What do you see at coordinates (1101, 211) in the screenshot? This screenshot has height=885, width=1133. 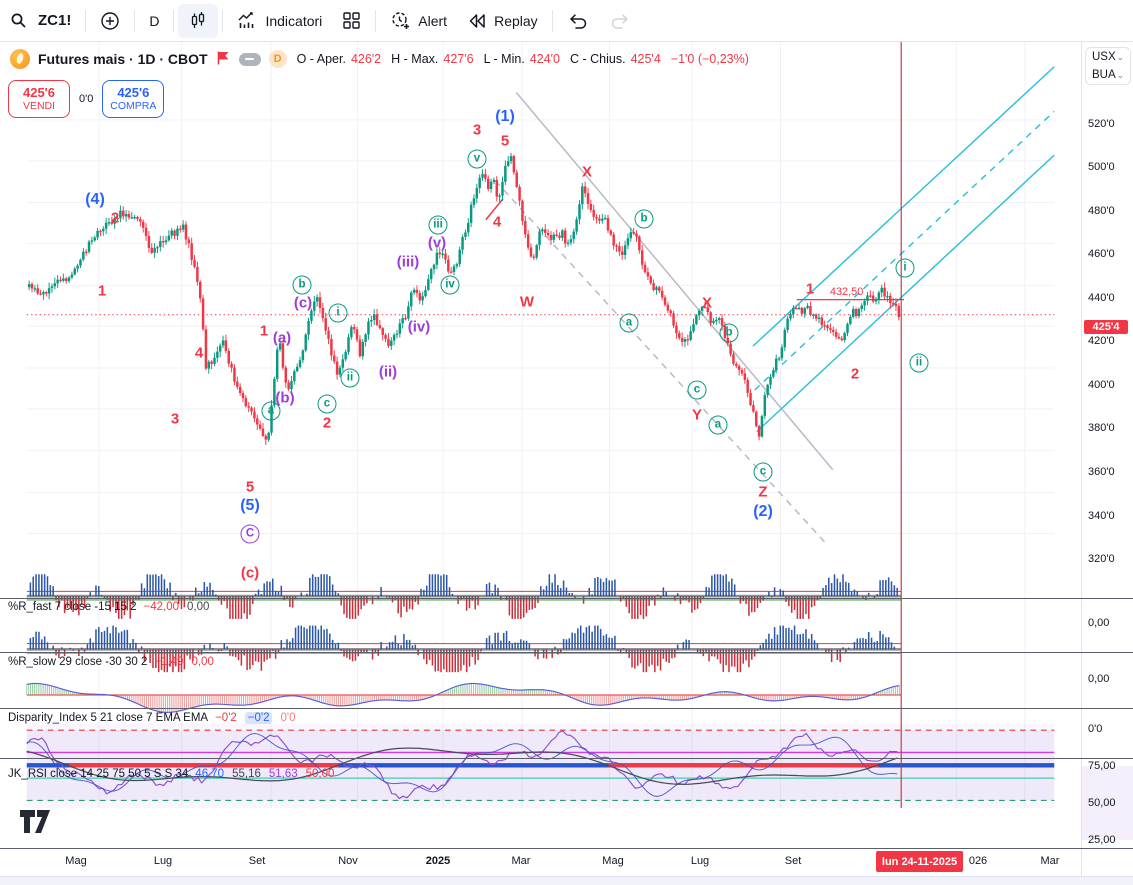 I see `price-axis-tick: 480'0` at bounding box center [1101, 211].